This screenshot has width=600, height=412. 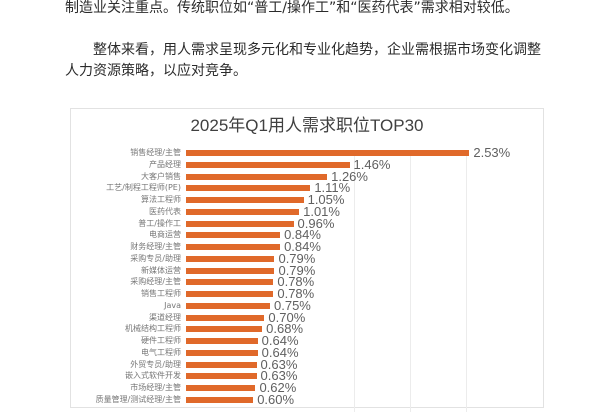 What do you see at coordinates (307, 387) in the screenshot?
I see `bar-row: 市场经理/主管 0.62%` at bounding box center [307, 387].